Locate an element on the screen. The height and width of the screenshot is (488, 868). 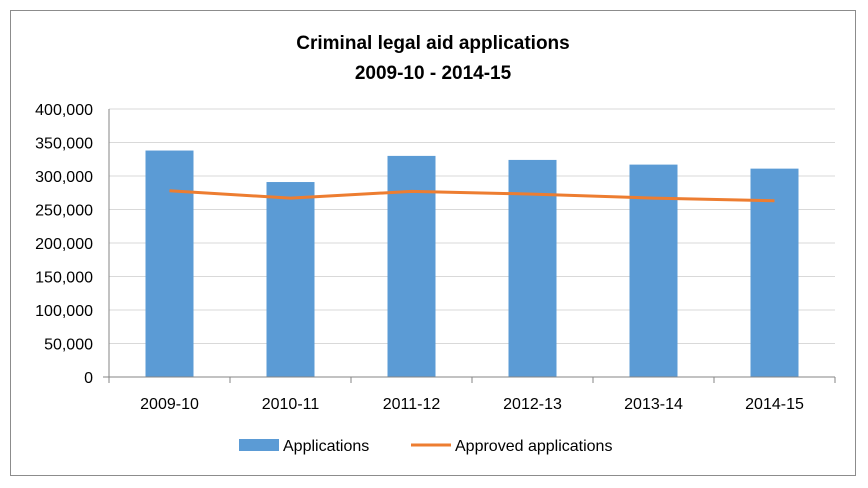
x-tick-label: 2009-10 is located at coordinates (169, 404).